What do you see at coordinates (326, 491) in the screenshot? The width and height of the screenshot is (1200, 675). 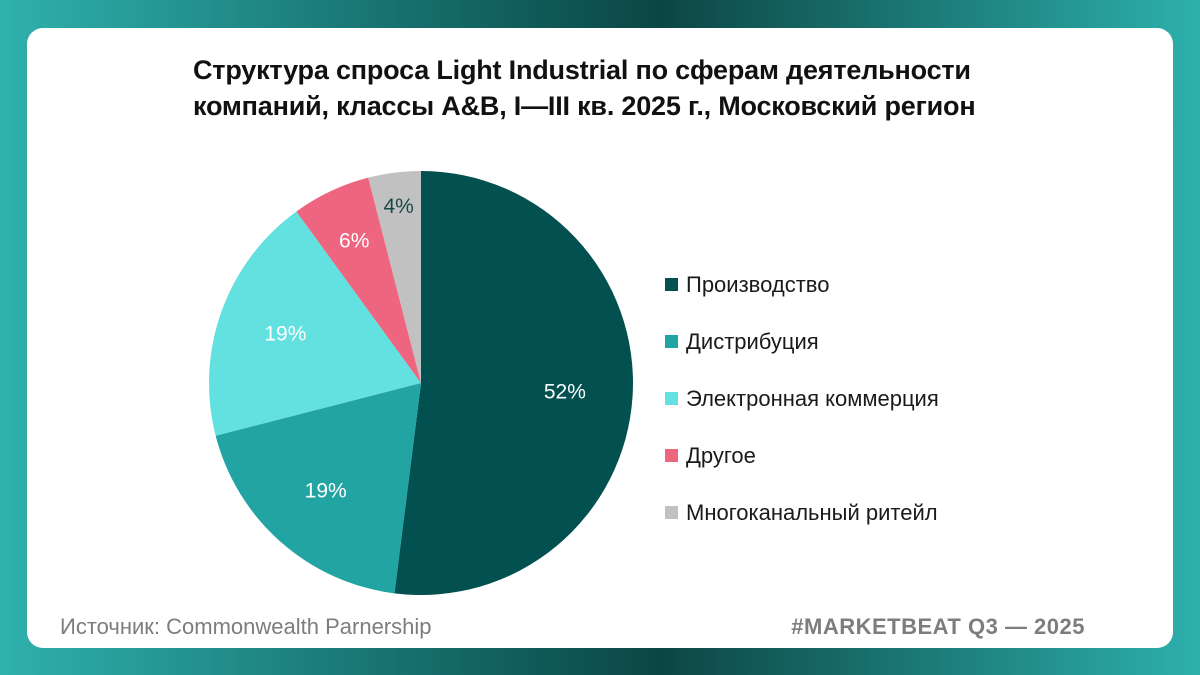 I see `pie-slice-label-2: 19%` at bounding box center [326, 491].